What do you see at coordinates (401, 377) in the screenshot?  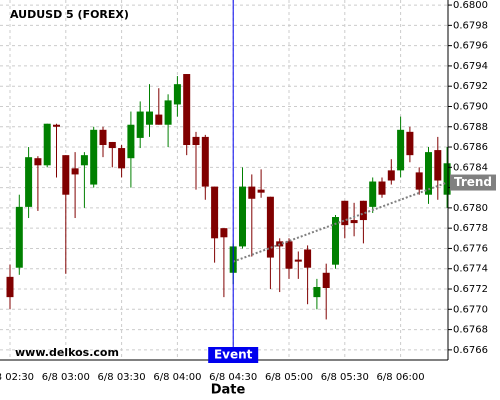 I see `x-tick-label: 6/8 06:00` at bounding box center [401, 377].